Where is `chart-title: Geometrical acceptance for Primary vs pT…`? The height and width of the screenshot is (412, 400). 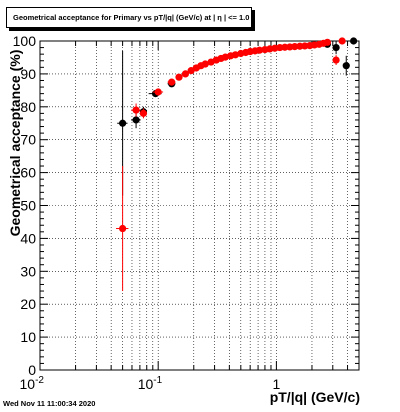
chart-title: Geometrical acceptance for Primary vs pT… is located at coordinates (129, 17).